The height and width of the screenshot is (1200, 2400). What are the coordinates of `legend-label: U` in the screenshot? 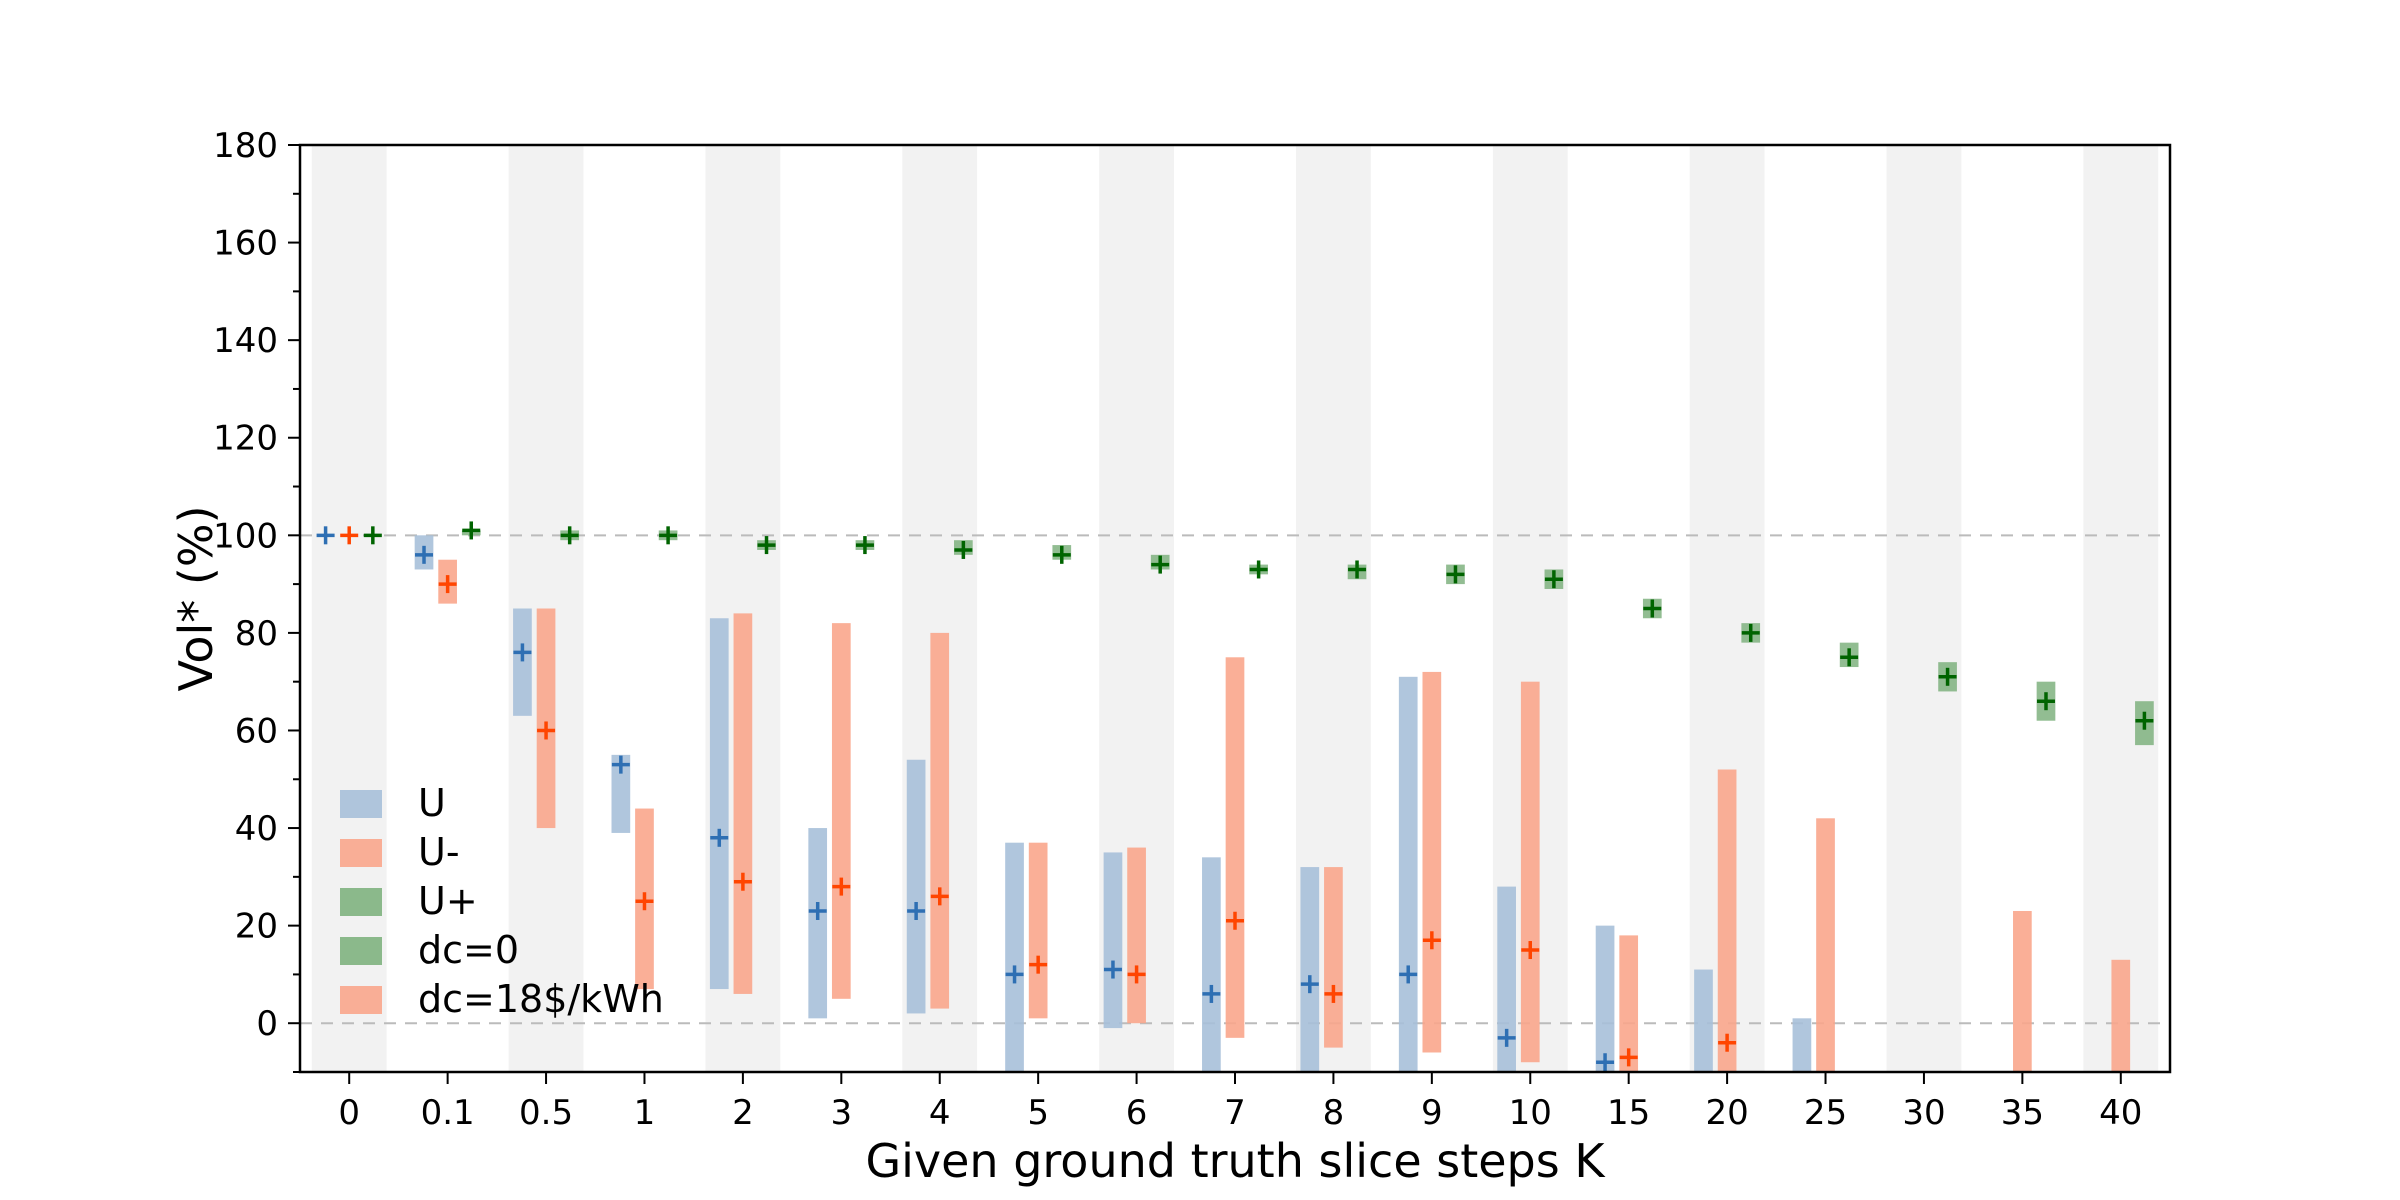 It's located at (432, 803).